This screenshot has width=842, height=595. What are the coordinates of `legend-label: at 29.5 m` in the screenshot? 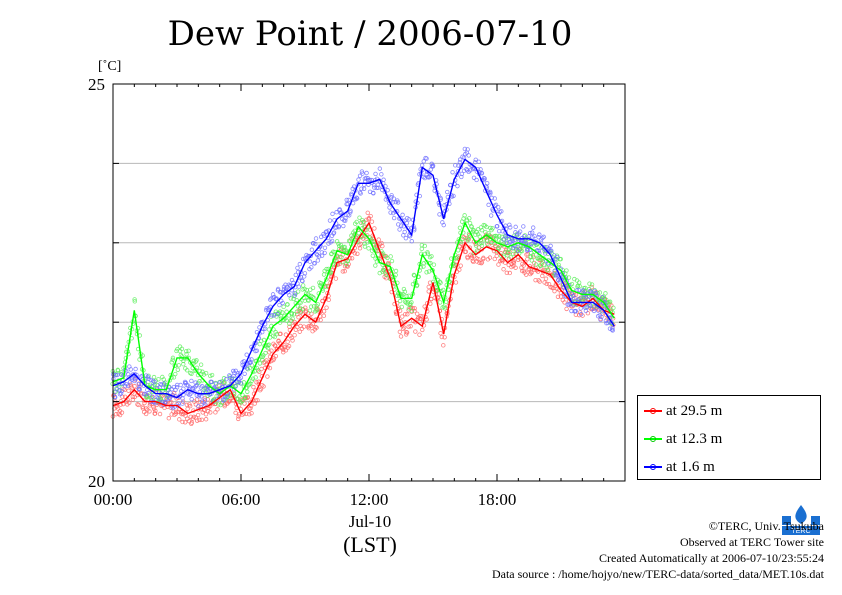 It's located at (694, 410).